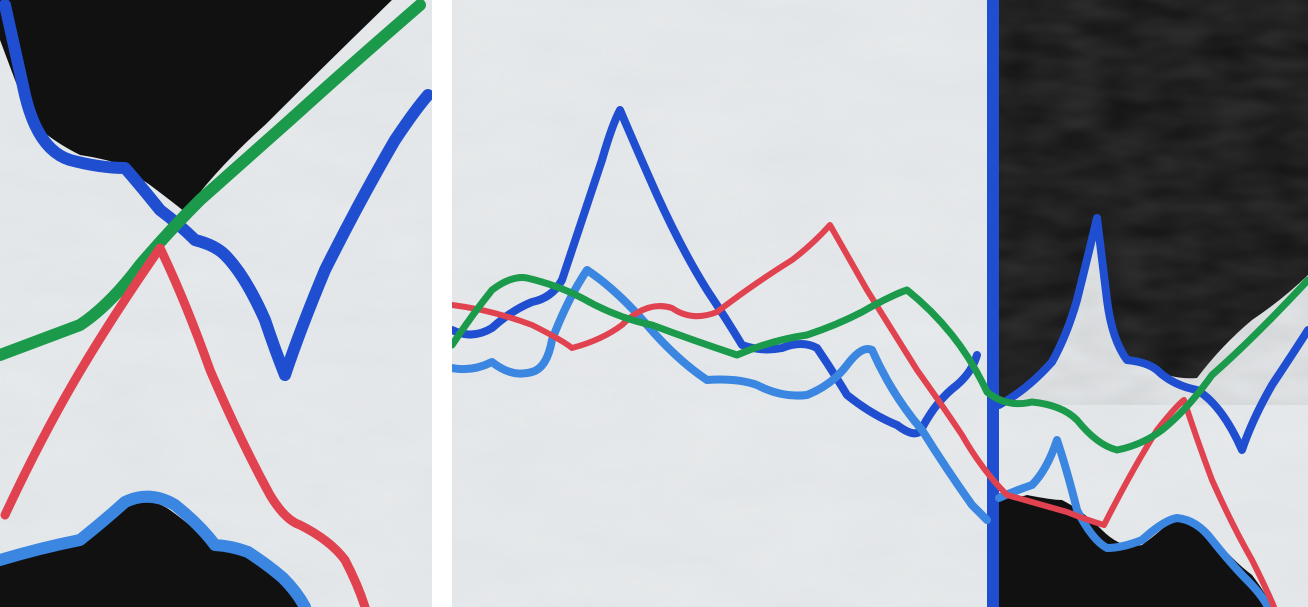 The width and height of the screenshot is (1308, 607). Describe the element at coordinates (1132, 548) in the screenshot. I see `right-bottom-black-shape` at that location.